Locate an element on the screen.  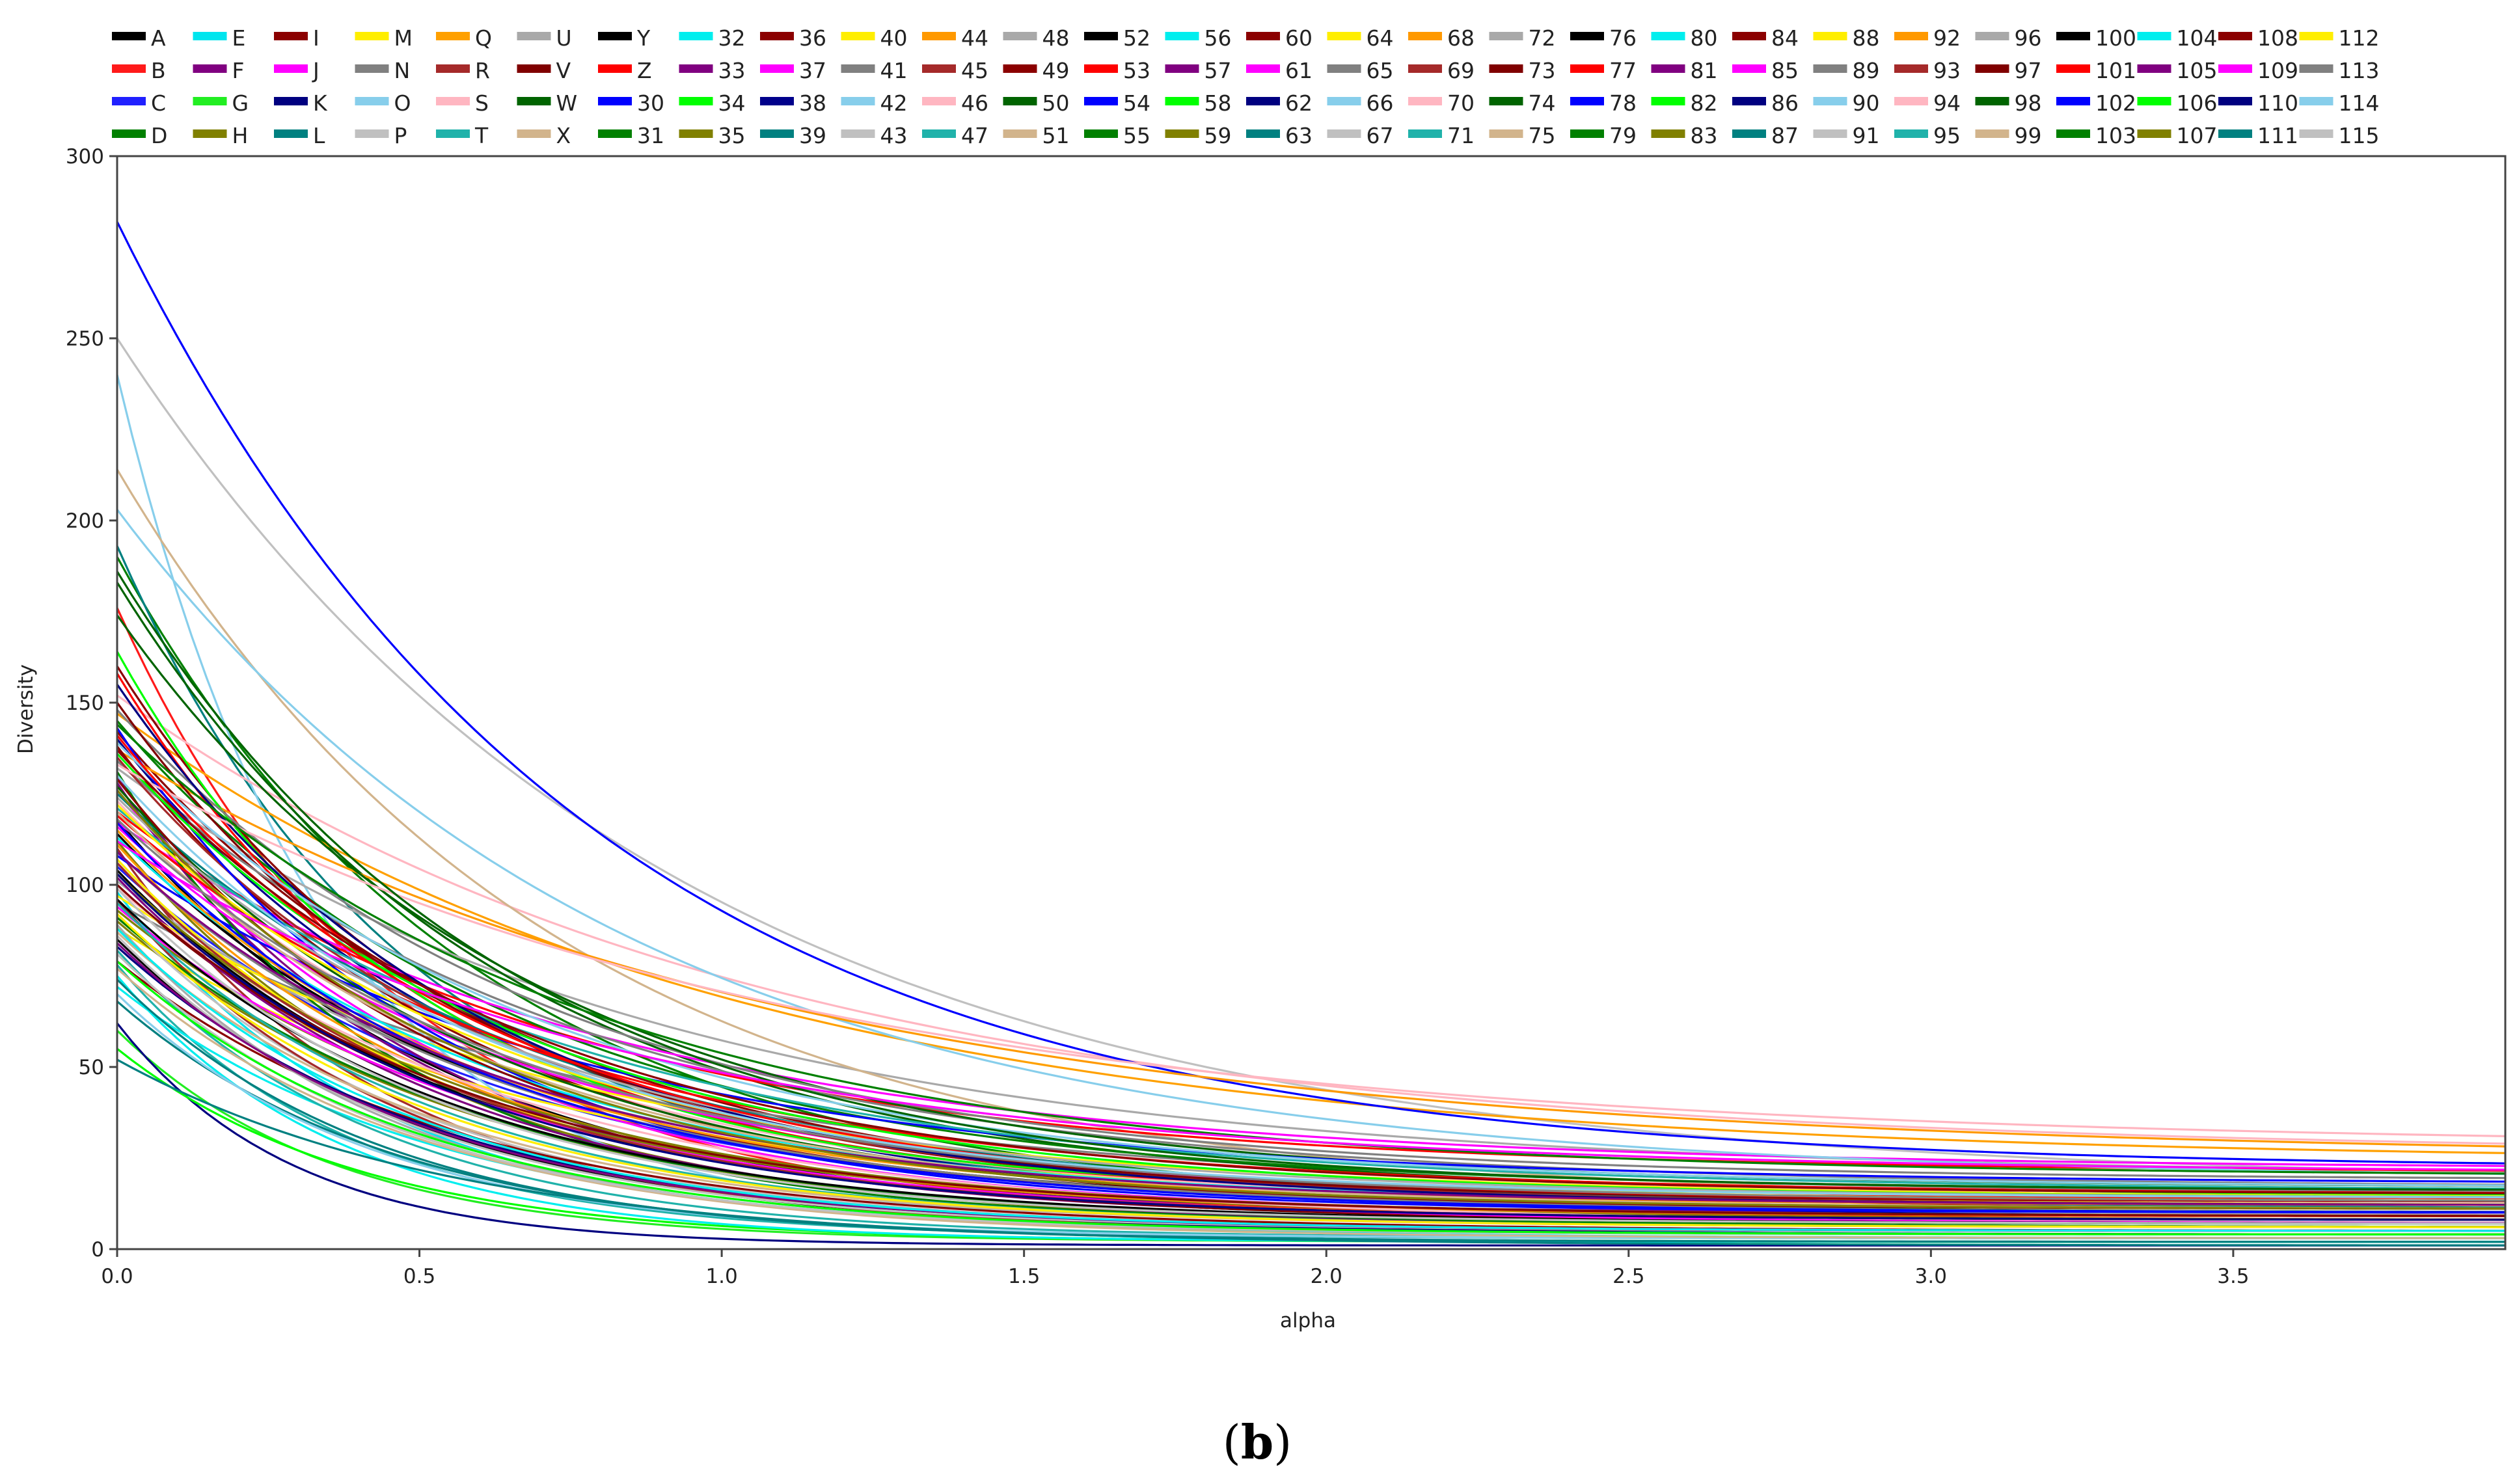
legend-label-66: 66 is located at coordinates (1380, 103).